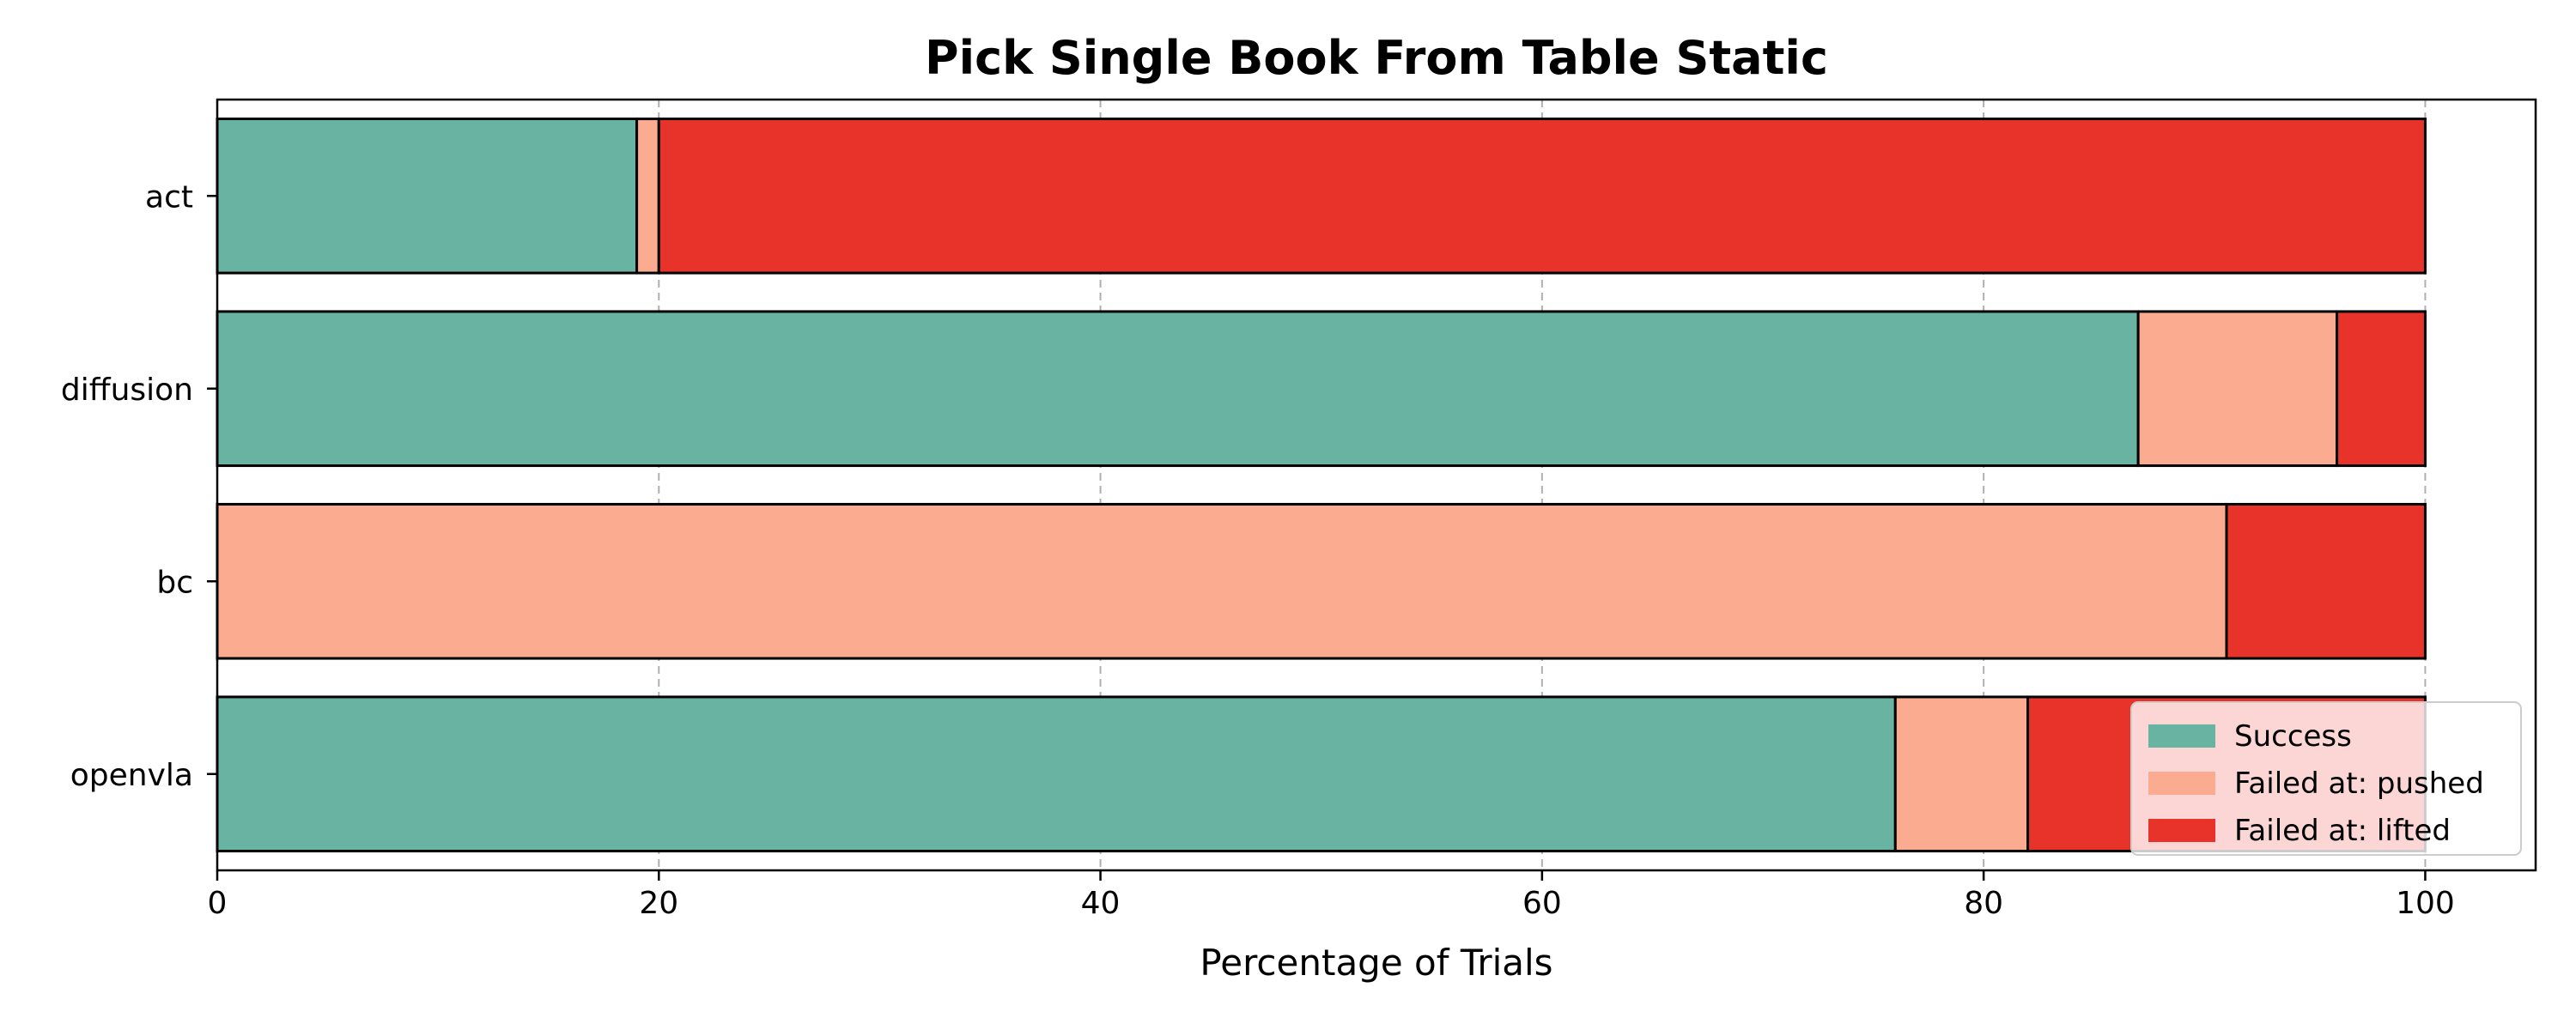 The height and width of the screenshot is (1030, 2576). Describe the element at coordinates (139, 486) in the screenshot. I see `y-axis-ticks: act diffusion bc openvla` at that location.